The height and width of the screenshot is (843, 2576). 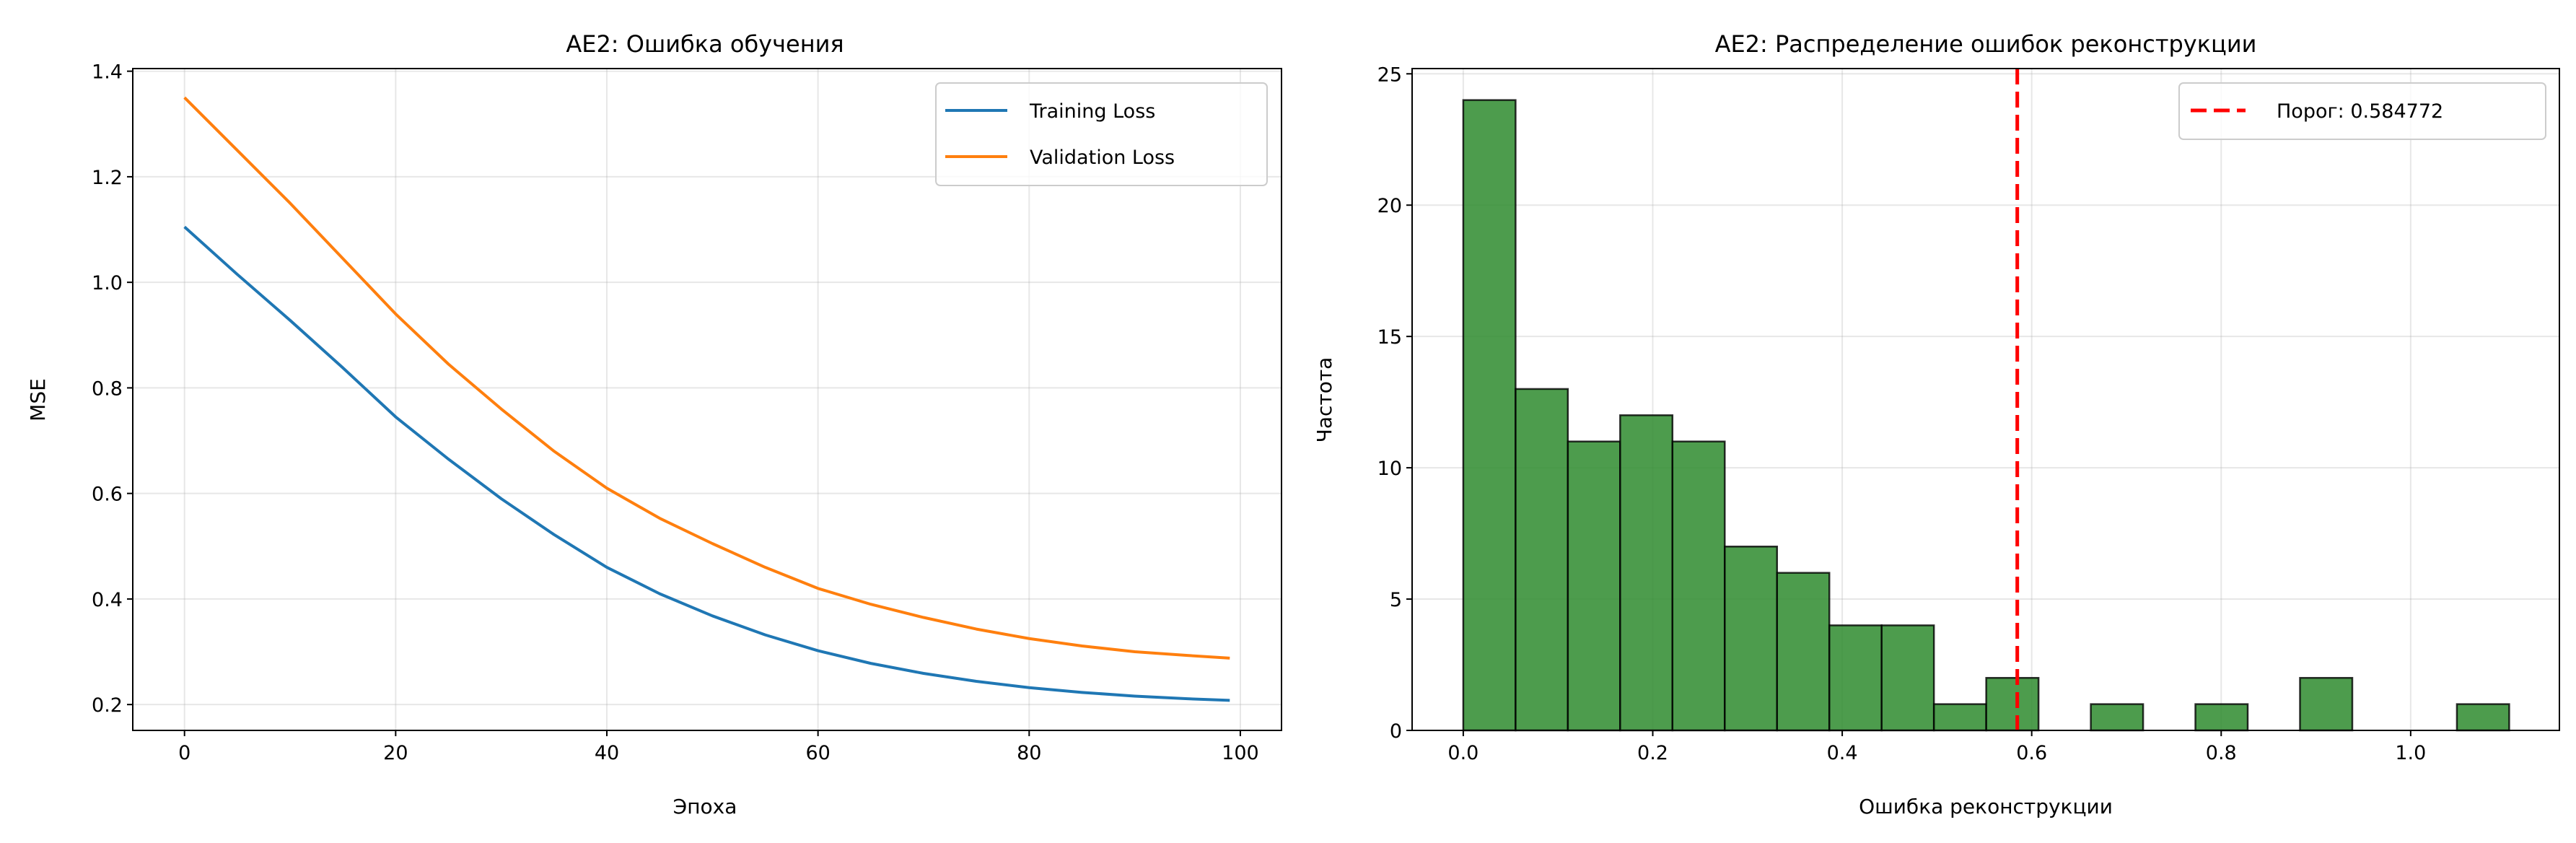 I want to click on y-tick-label: 20, so click(x=1389, y=206).